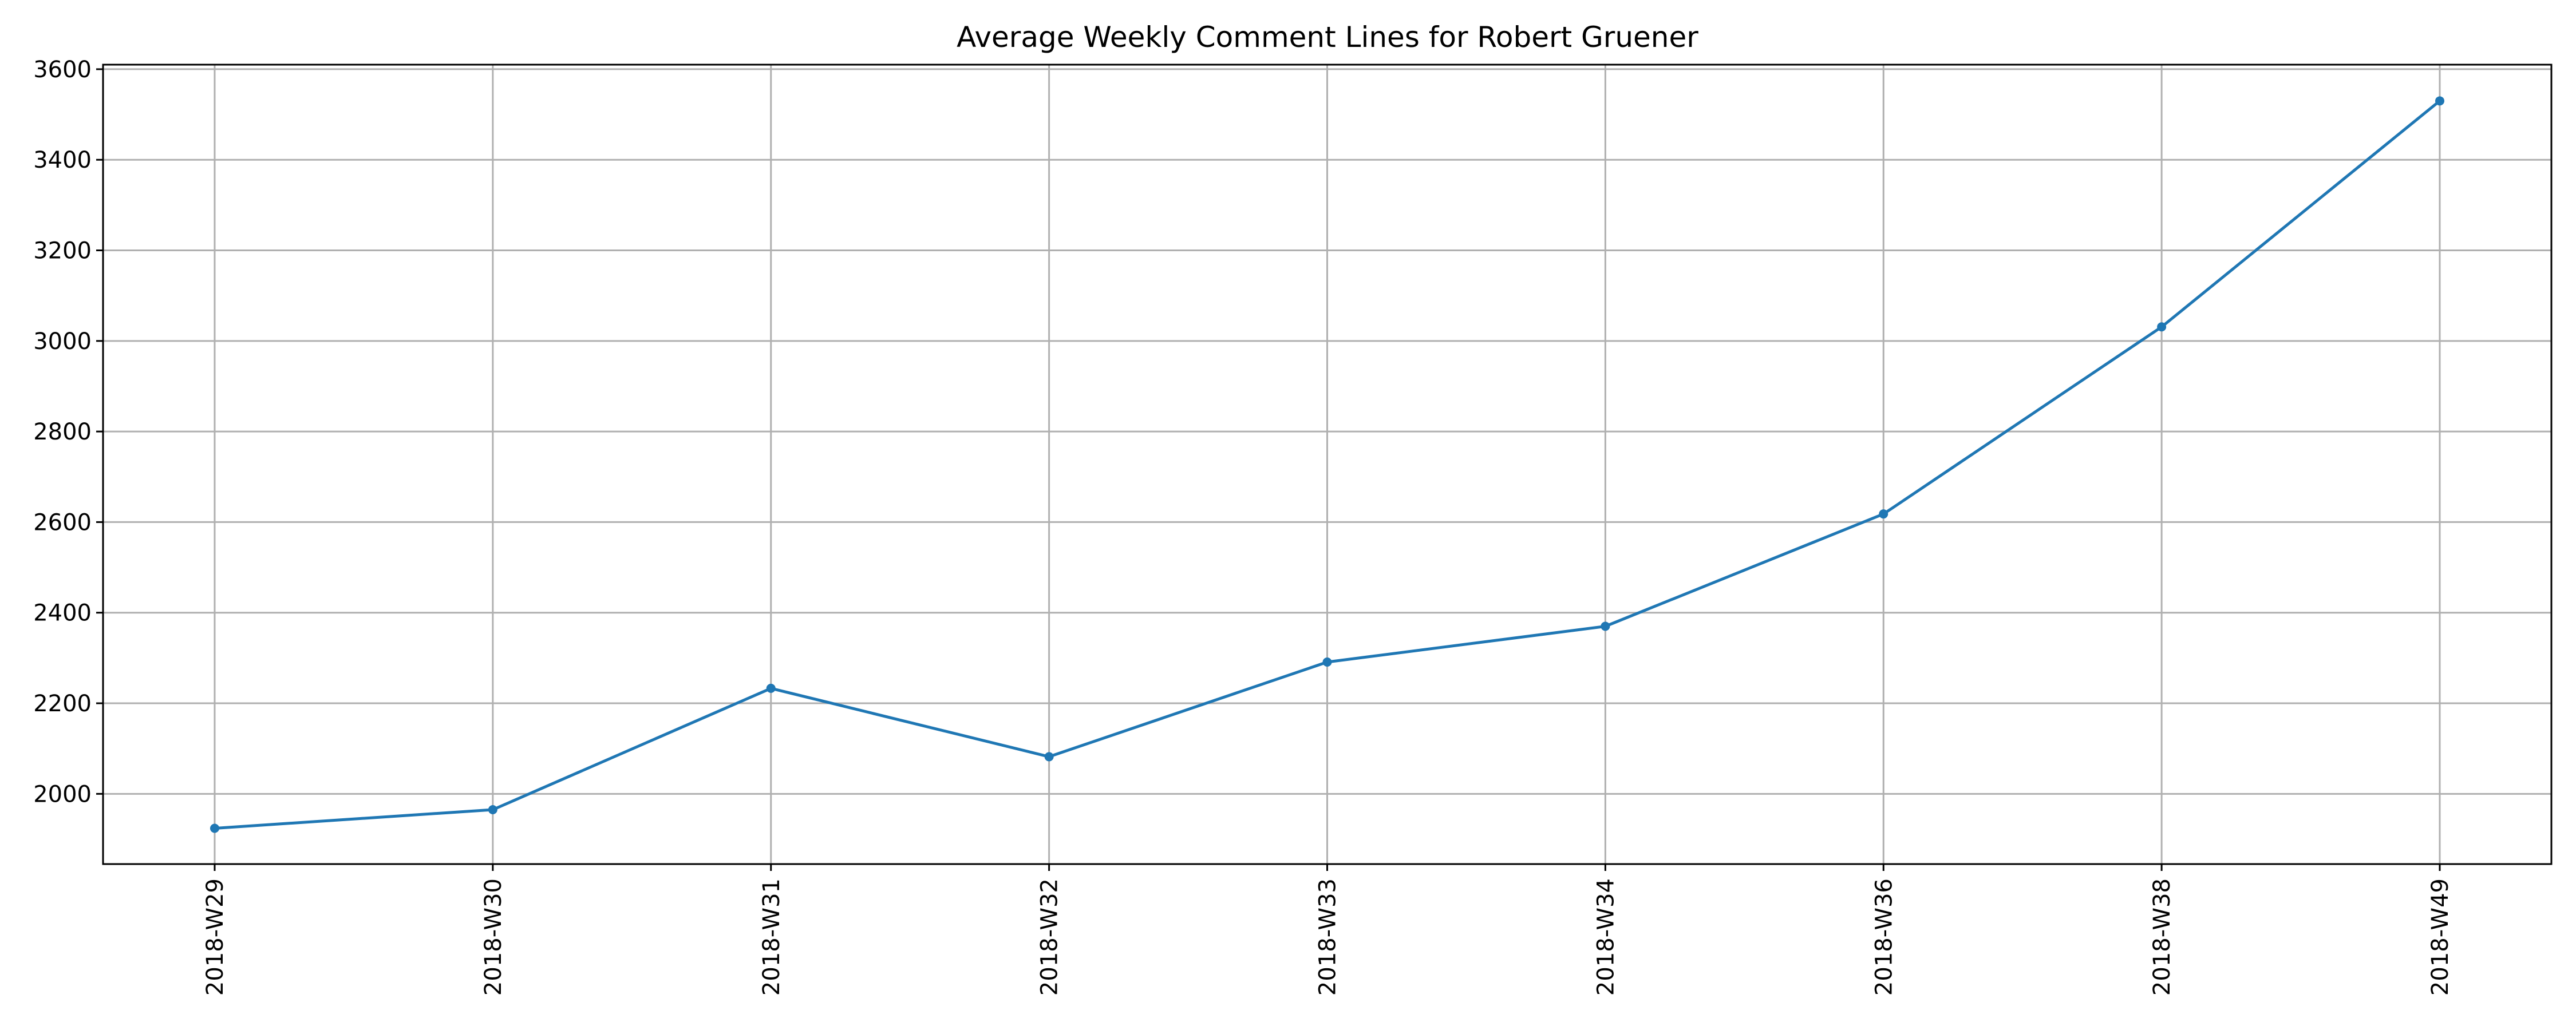 This screenshot has height=1030, width=2576. Describe the element at coordinates (62, 341) in the screenshot. I see `y-tick-label: 3000` at that location.